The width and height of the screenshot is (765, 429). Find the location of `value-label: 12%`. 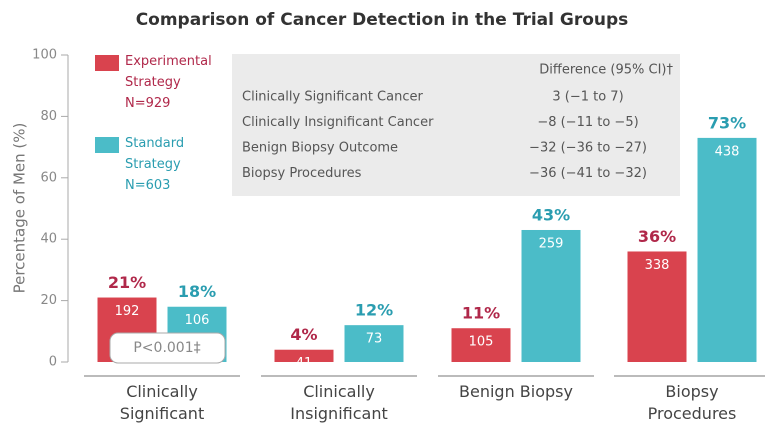

value-label: 12% is located at coordinates (374, 310).